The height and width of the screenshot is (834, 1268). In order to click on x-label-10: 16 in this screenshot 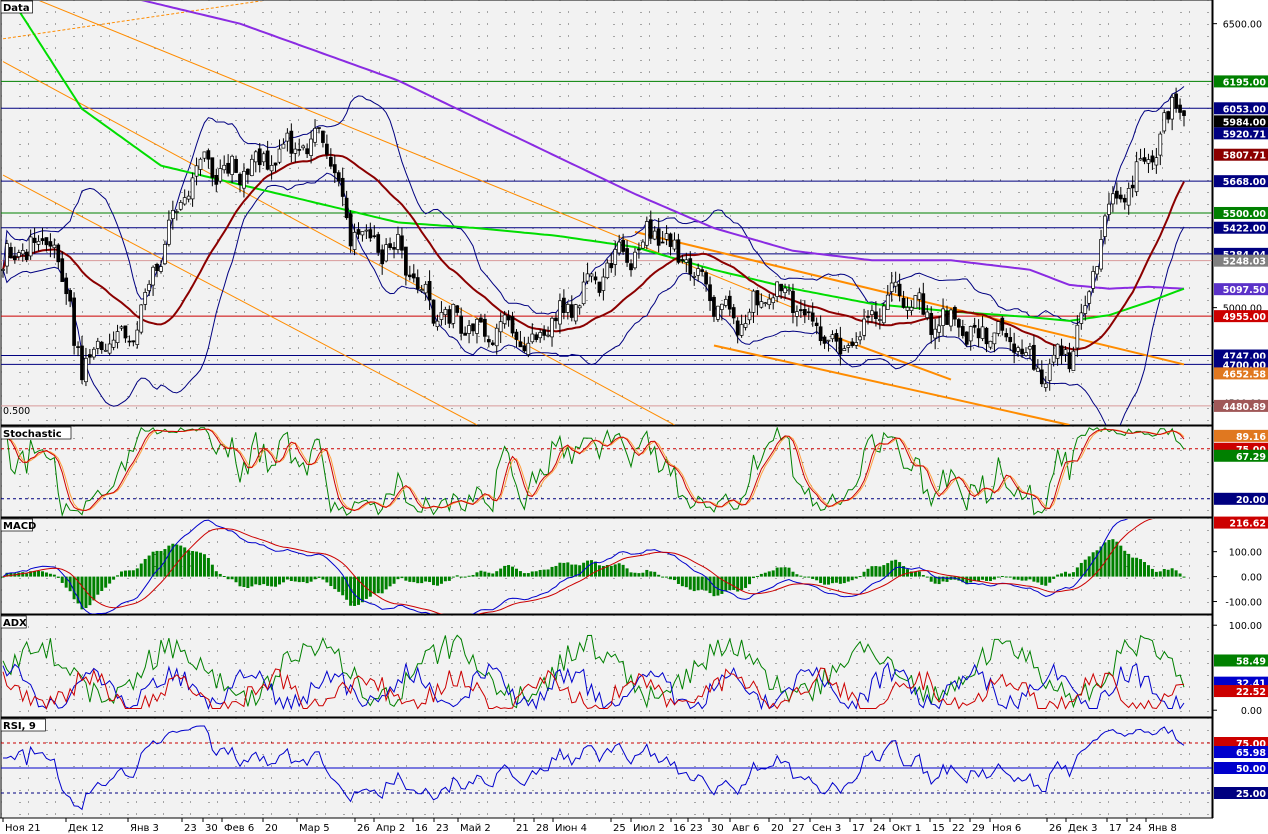, I will do `click(421, 828)`.